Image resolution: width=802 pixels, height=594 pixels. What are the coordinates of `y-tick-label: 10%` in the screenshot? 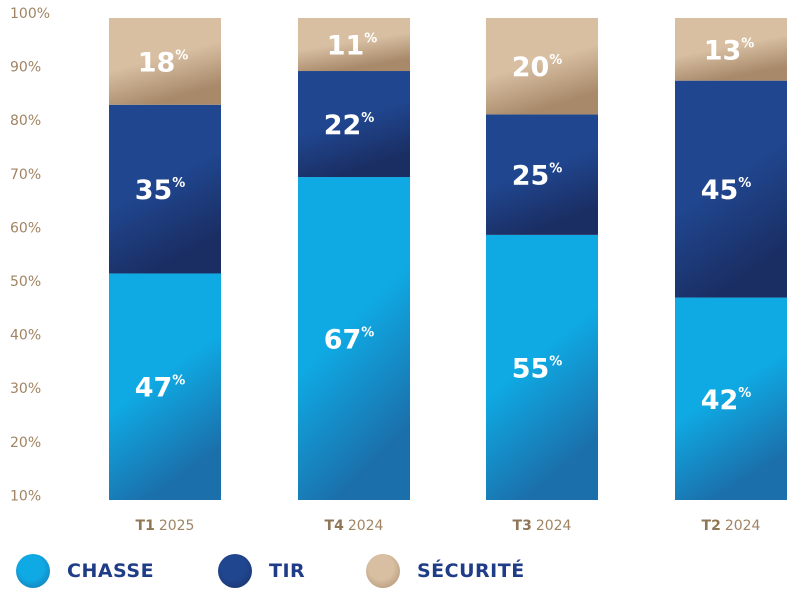 It's located at (25, 496).